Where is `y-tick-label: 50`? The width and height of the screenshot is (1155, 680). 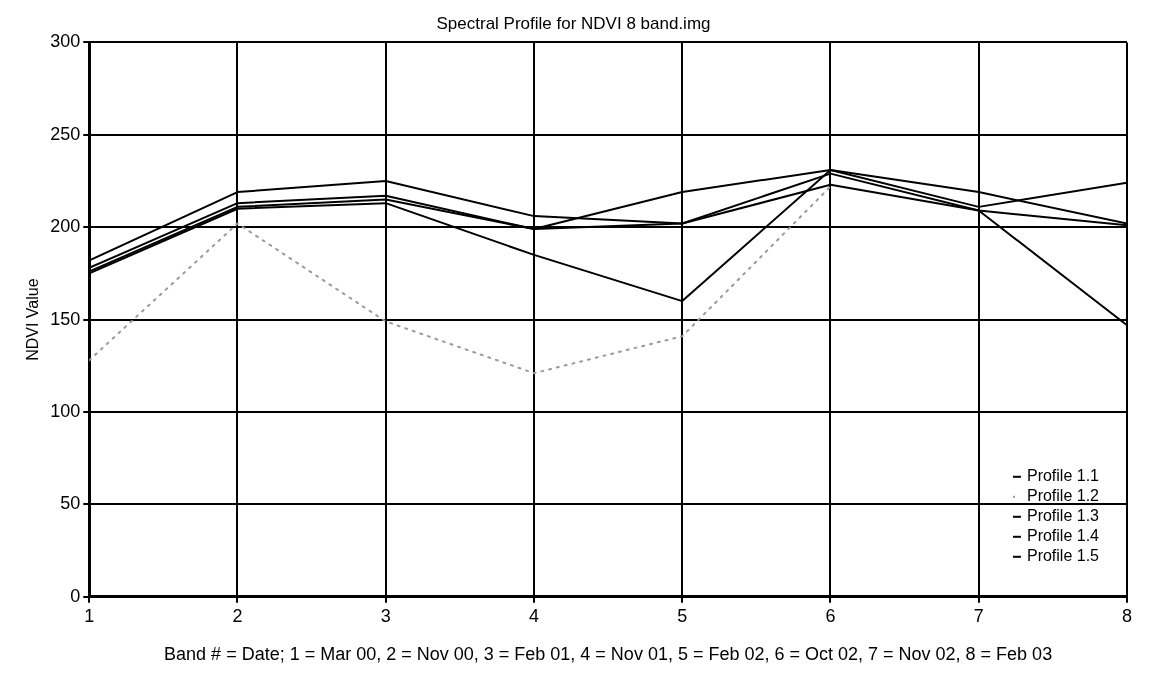
y-tick-label: 50 is located at coordinates (70, 503).